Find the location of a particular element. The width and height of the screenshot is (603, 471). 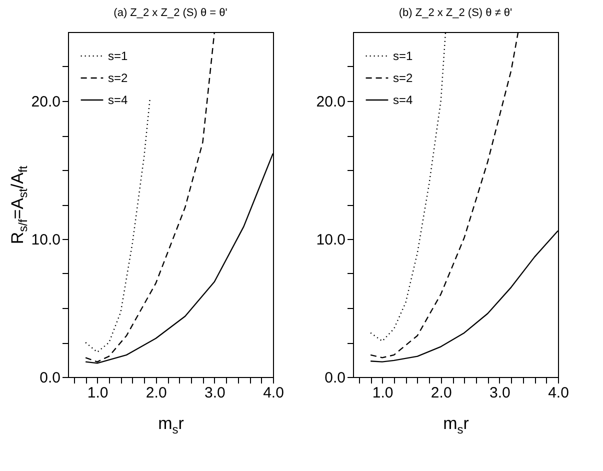

chart-title: (b) Z_2 x Z_2 (S) θ ≠ θ' is located at coordinates (455, 13).